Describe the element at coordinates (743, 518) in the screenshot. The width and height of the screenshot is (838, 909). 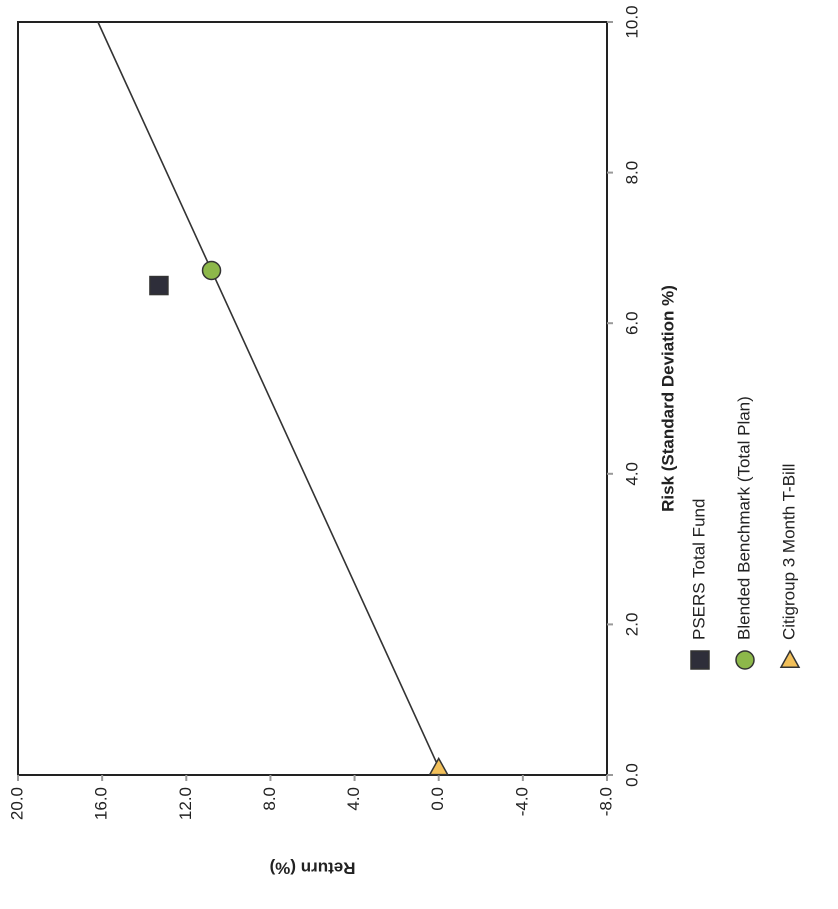
I see `legend-label: Blended Benchmark (Total Plan)` at that location.